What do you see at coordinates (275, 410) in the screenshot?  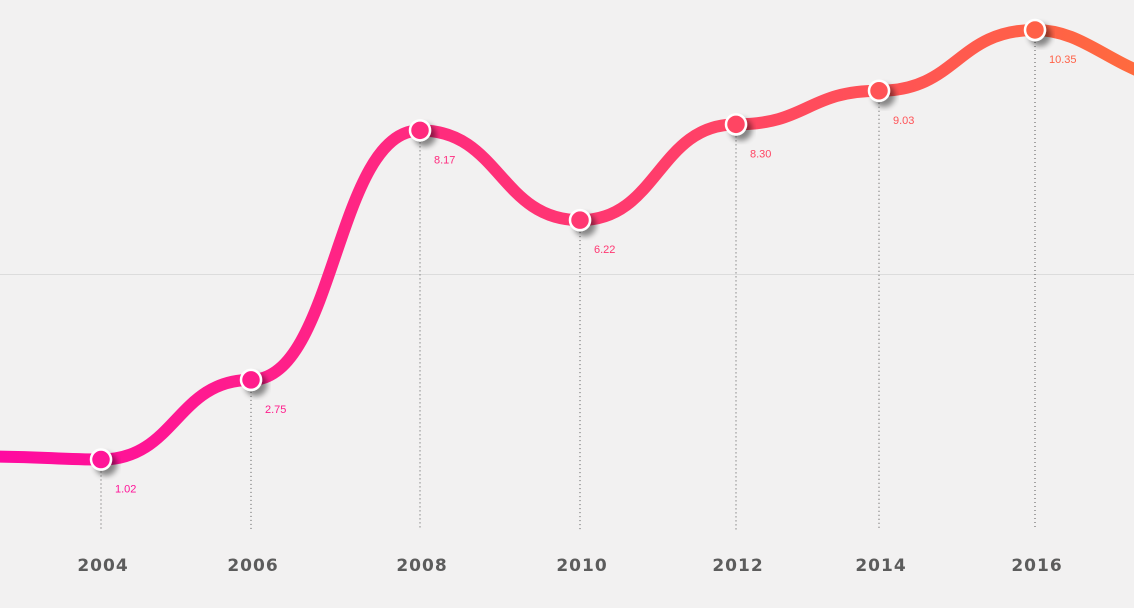 I see `data-label: 2.75` at bounding box center [275, 410].